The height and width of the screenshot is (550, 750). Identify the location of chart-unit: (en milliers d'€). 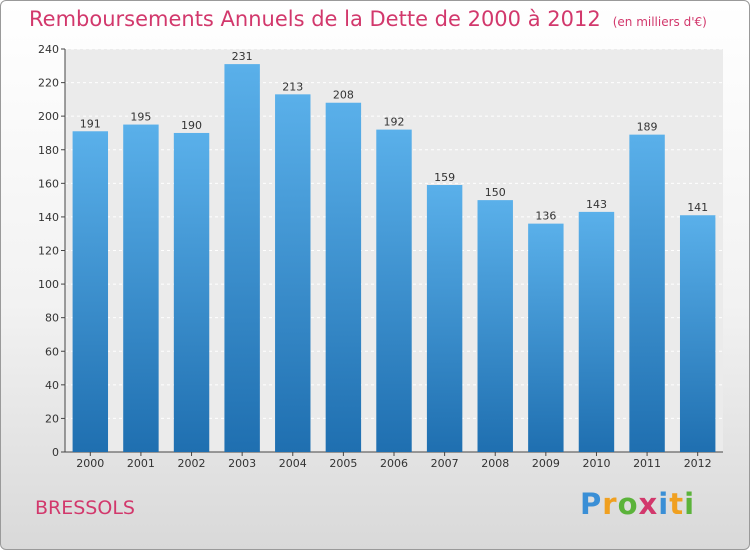
(659, 22).